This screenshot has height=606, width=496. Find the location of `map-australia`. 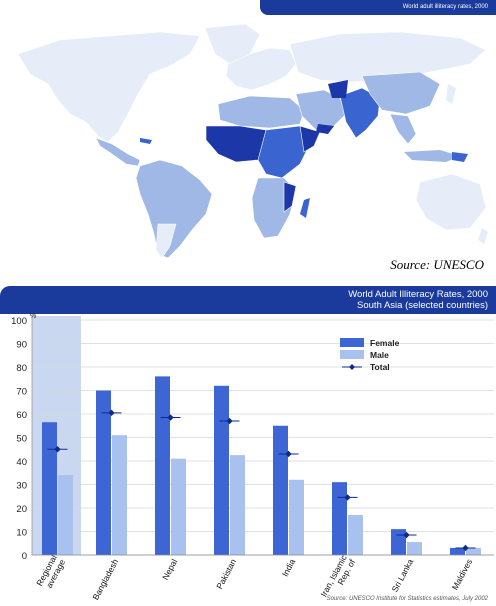

map-australia is located at coordinates (451, 202).